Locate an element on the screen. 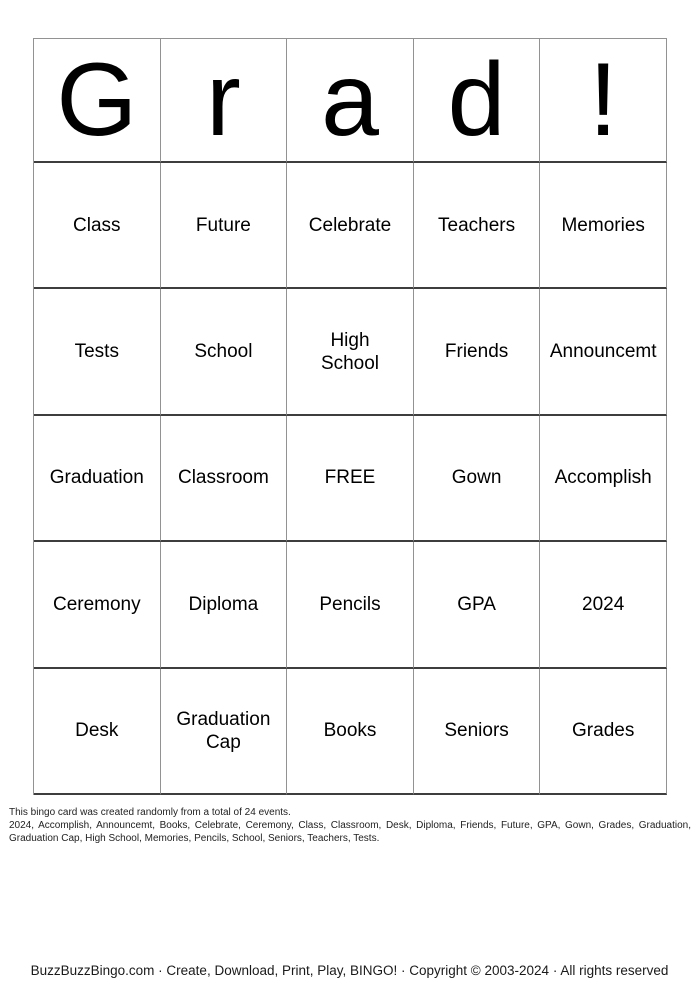 This screenshot has width=699, height=989. bingo-header-letter: d is located at coordinates (477, 101).